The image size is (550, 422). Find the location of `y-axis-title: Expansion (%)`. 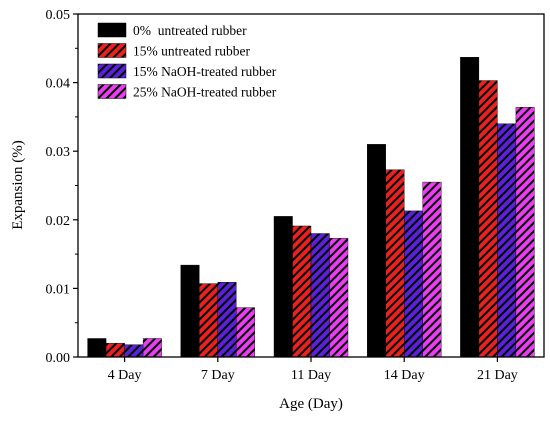

y-axis-title: Expansion (%) is located at coordinates (18, 185).